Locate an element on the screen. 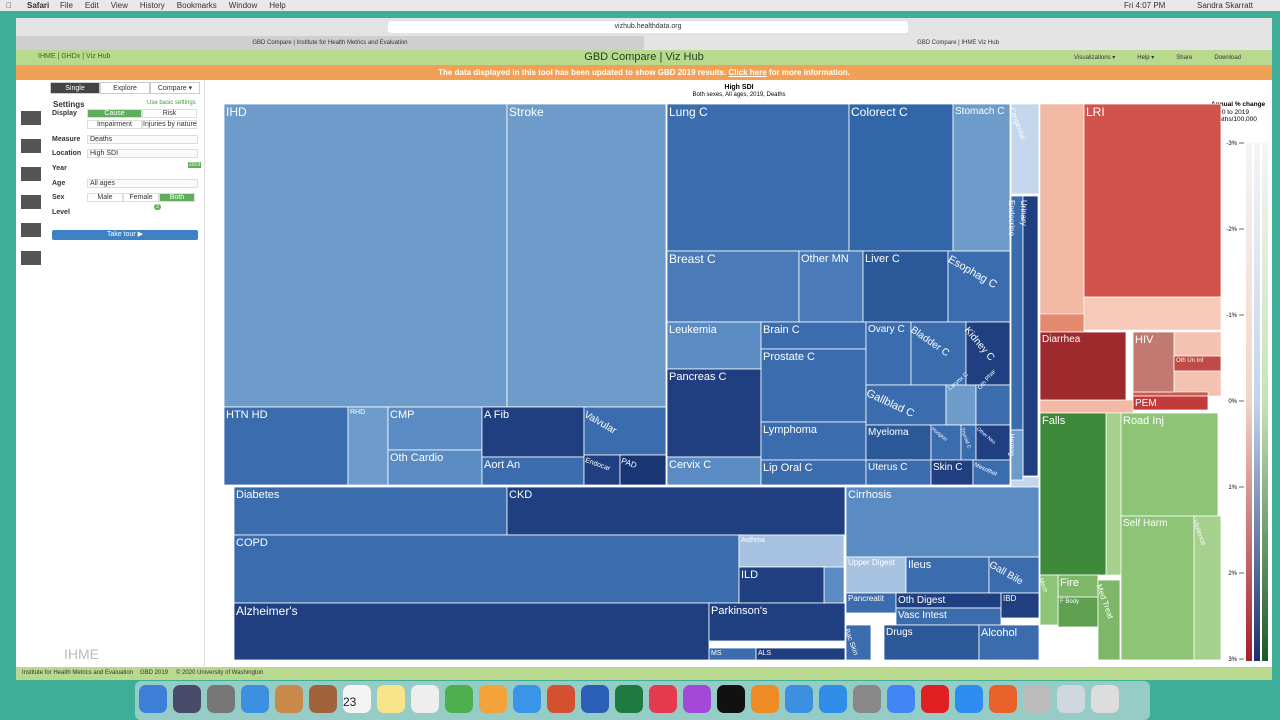 This screenshot has width=1280, height=720. menu-item: Bookmarks is located at coordinates (196, 5).